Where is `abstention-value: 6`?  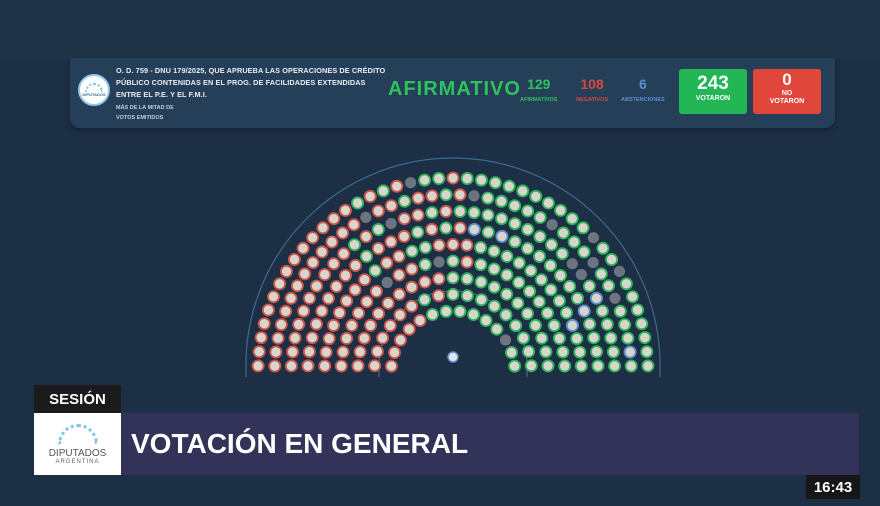
abstention-value: 6 is located at coordinates (642, 84).